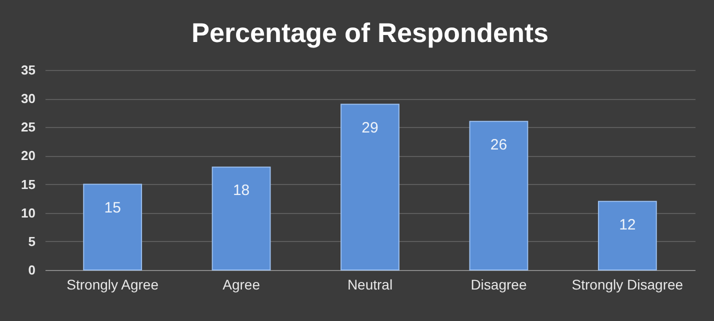 This screenshot has height=321, width=714. What do you see at coordinates (627, 225) in the screenshot?
I see `data-label: 12` at bounding box center [627, 225].